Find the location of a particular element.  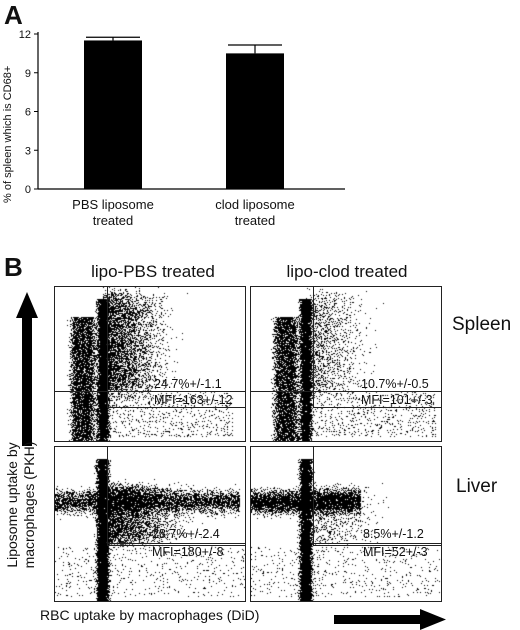

bar-category-label-clod: clod liposome treated is located at coordinates (255, 213).